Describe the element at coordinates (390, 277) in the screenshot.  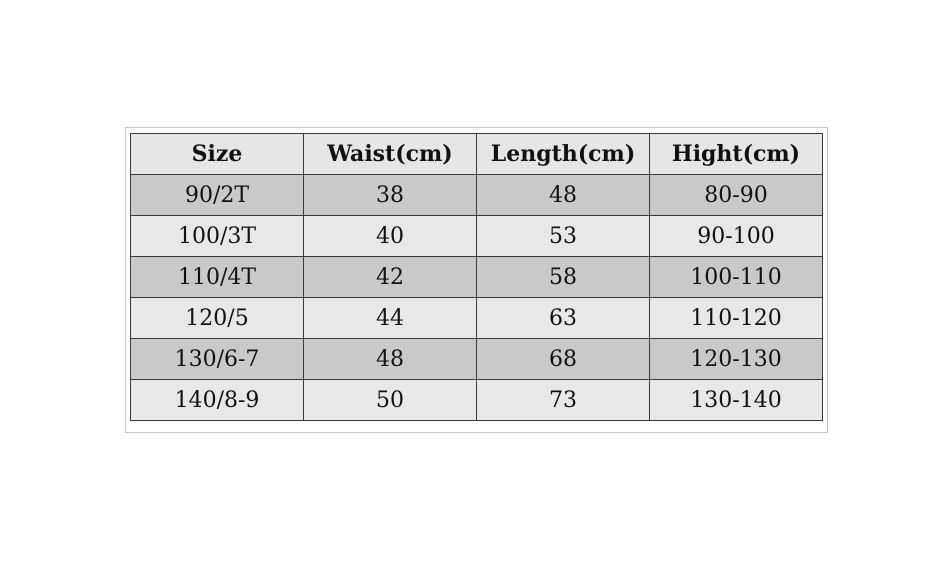
I see `cell-waist: 42` at that location.